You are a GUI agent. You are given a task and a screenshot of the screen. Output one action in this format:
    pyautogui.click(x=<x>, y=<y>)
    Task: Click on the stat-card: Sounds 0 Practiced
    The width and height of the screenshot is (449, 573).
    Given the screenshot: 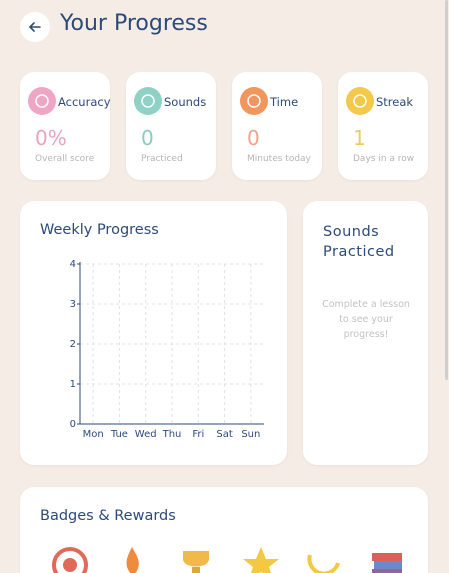 What is the action you would take?
    pyautogui.click(x=171, y=126)
    